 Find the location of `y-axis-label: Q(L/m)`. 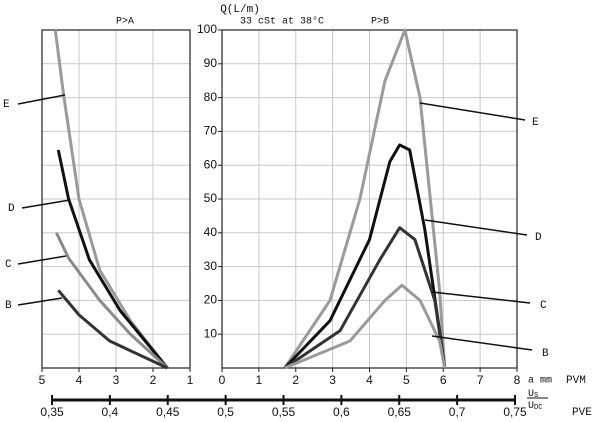

y-axis-label: Q(L/m) is located at coordinates (240, 10).